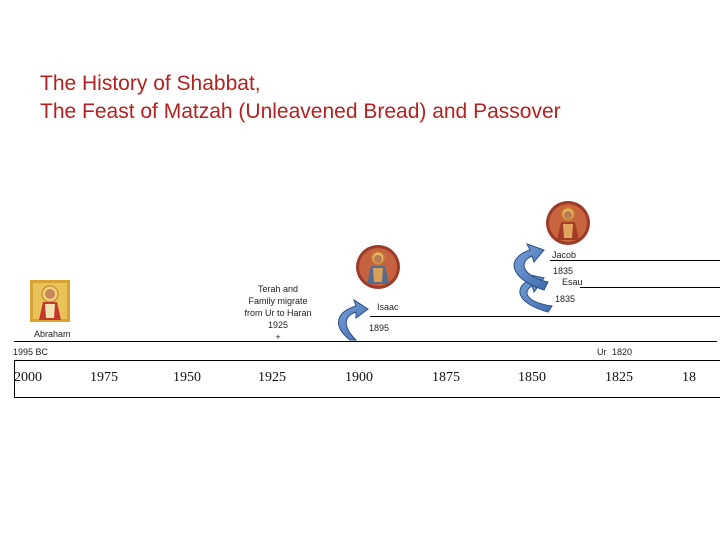 The image size is (720, 540). What do you see at coordinates (187, 377) in the screenshot?
I see `axis-tick-1950: 1950` at bounding box center [187, 377].